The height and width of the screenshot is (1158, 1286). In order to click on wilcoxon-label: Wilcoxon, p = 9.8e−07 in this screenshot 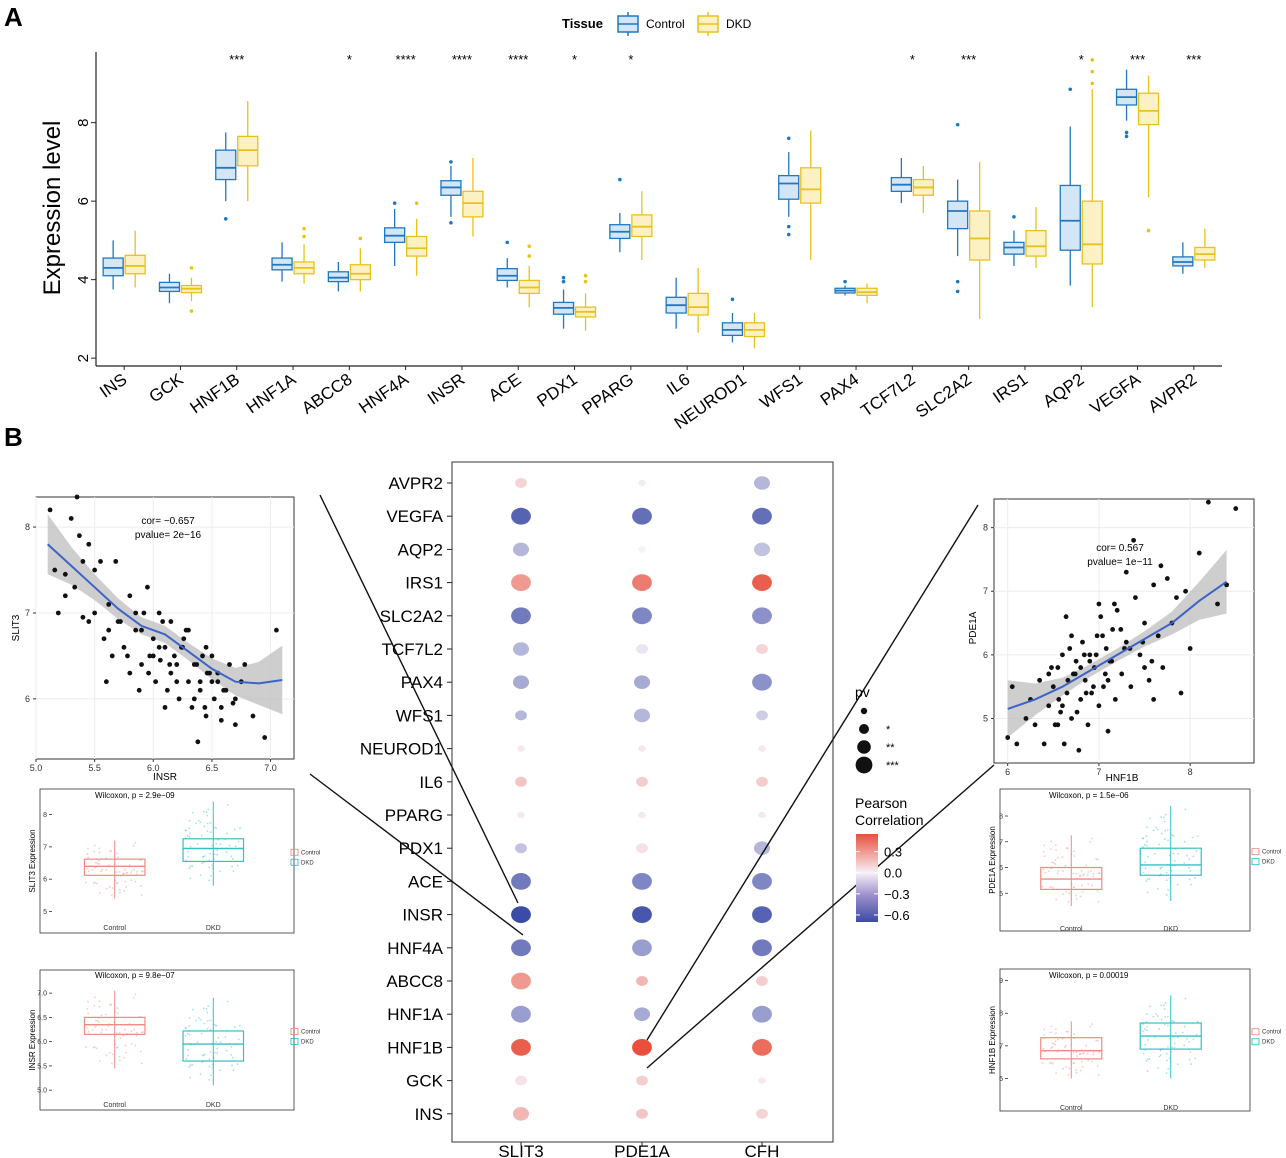, I will do `click(135, 975)`.